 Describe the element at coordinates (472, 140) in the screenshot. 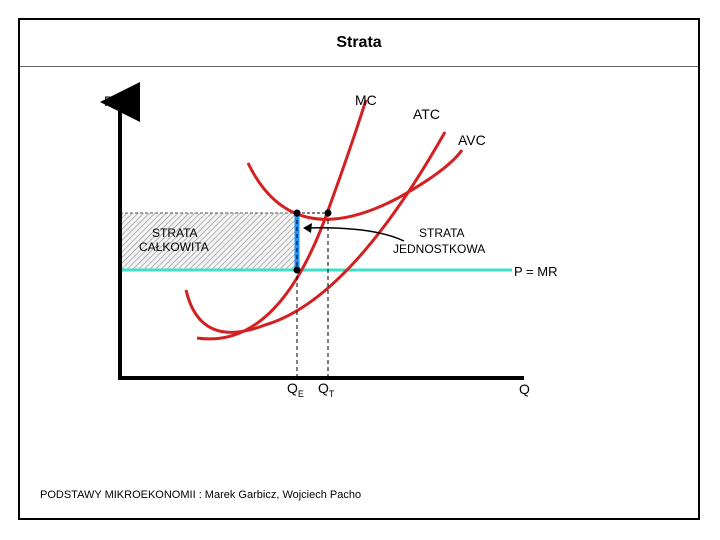

I see `avc-label: AVC` at that location.